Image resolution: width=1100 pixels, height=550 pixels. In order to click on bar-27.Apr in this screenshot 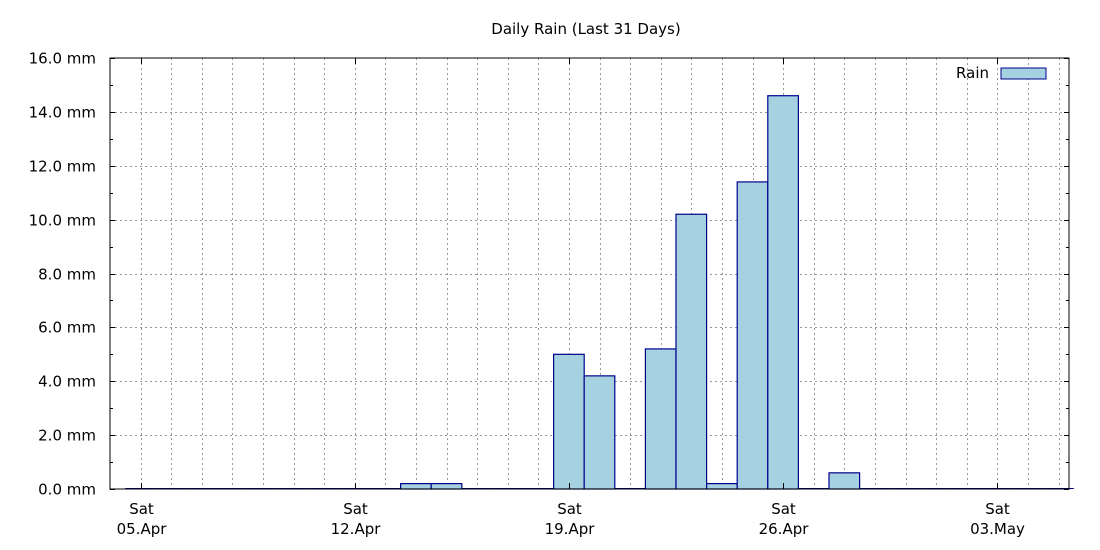, I will do `click(844, 481)`.